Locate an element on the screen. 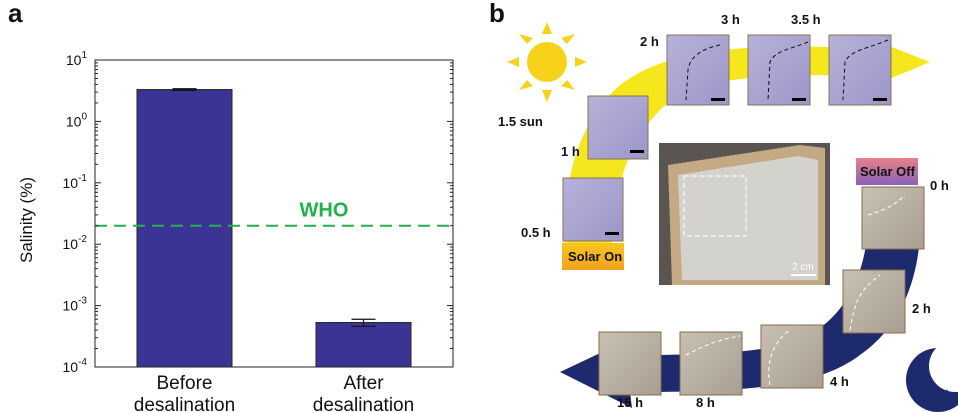 Image resolution: width=958 pixels, height=412 pixels. category-label-1-0: After is located at coordinates (363, 383).